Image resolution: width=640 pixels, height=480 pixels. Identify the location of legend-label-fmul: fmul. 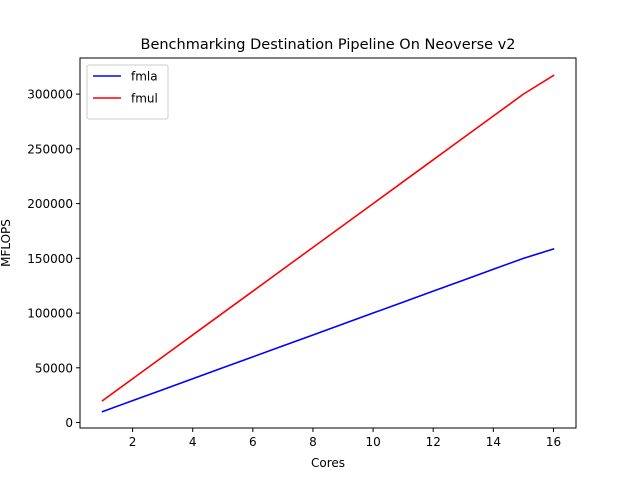
(144, 99).